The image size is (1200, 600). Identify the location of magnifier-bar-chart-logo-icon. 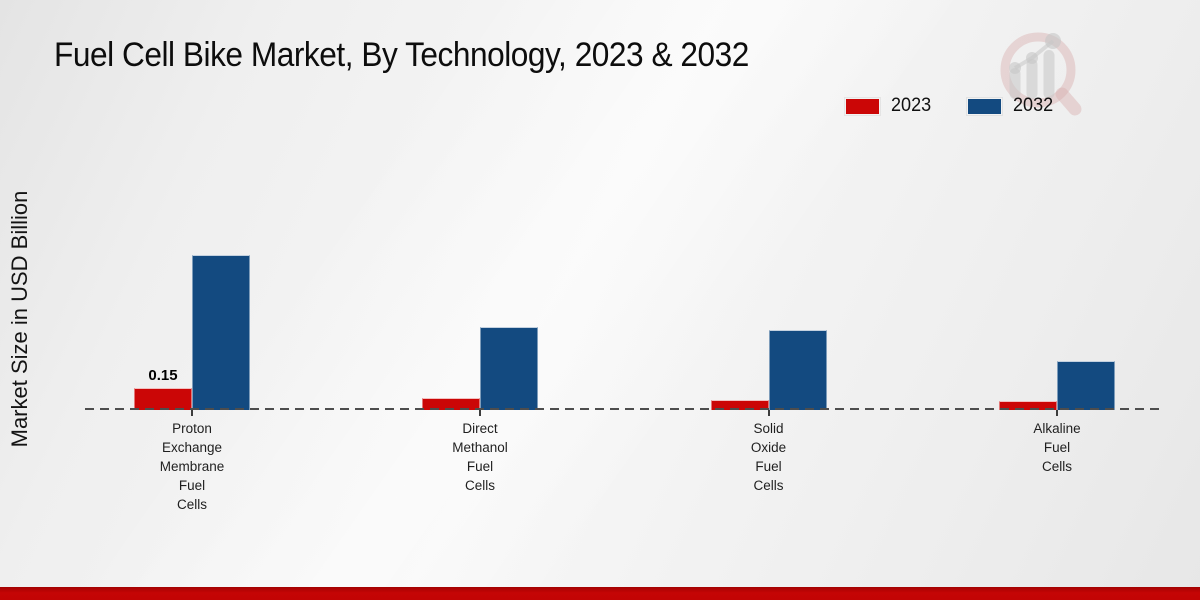
(1041, 74).